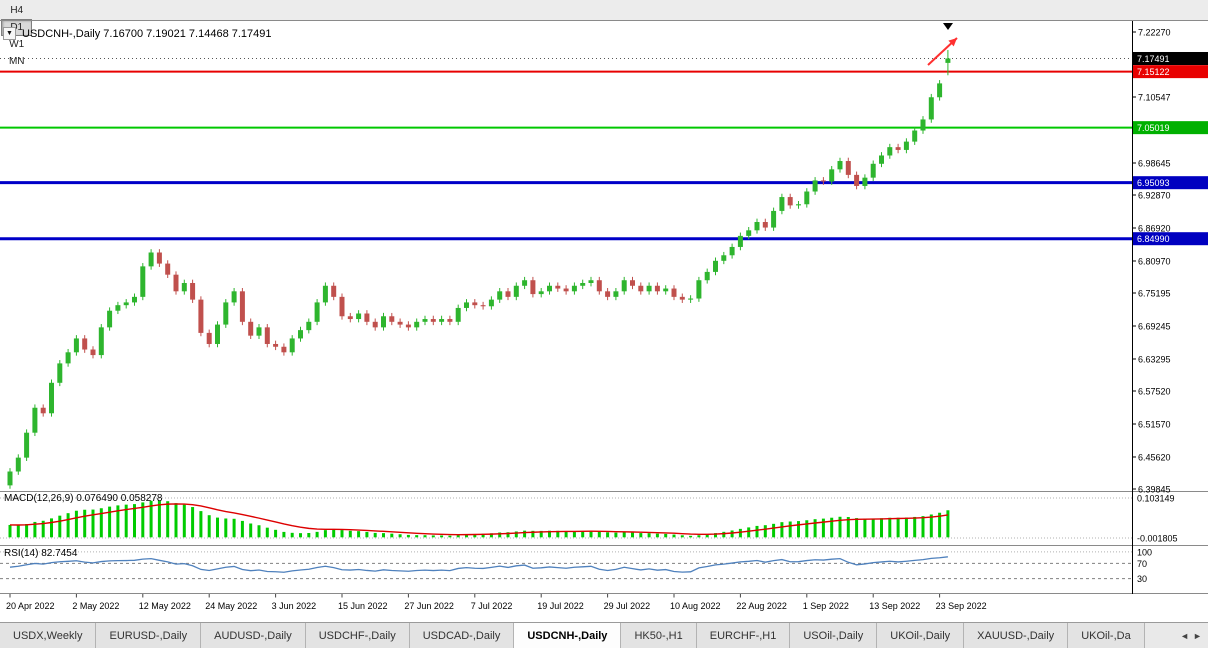 The height and width of the screenshot is (648, 1208). What do you see at coordinates (16, 61) in the screenshot?
I see `timeframe-button-mn: MN` at bounding box center [16, 61].